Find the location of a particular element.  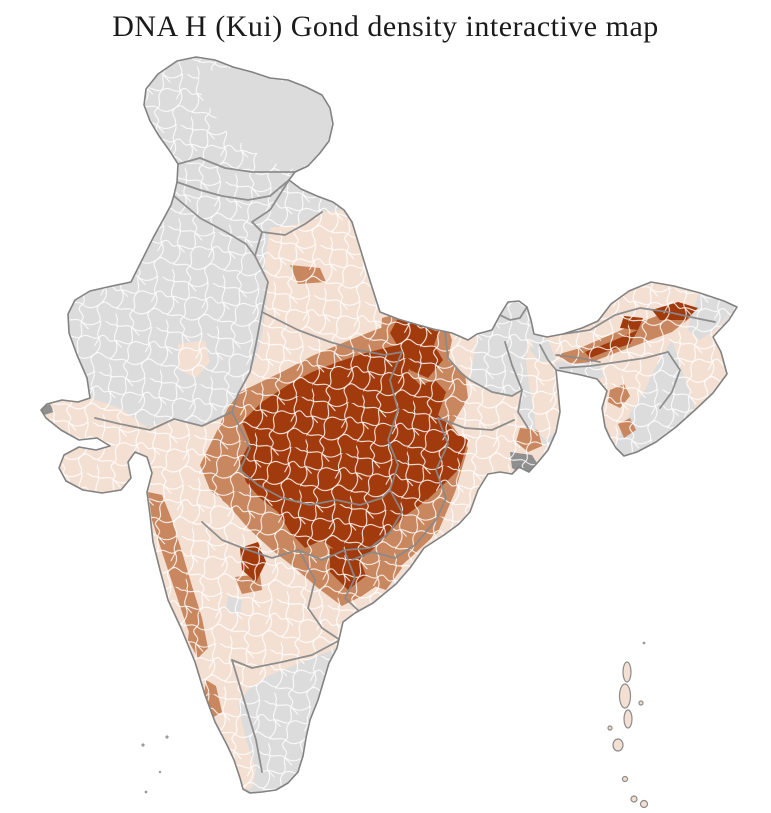

andaman-island-south is located at coordinates (628, 719).